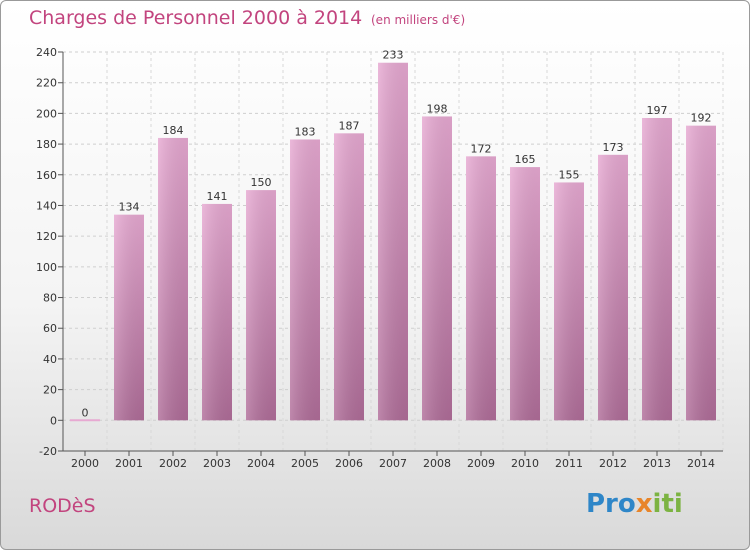  What do you see at coordinates (393, 241) in the screenshot?
I see `bar-shade-2007` at bounding box center [393, 241].